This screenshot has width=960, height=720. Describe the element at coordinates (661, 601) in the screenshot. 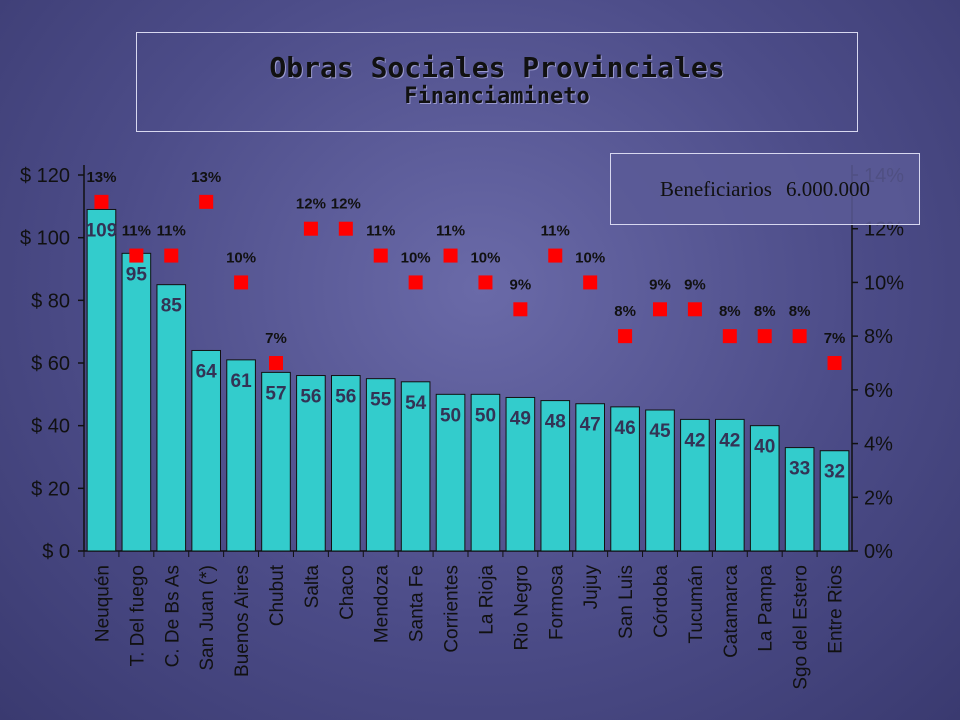

I see `category-label: Córdoba` at that location.